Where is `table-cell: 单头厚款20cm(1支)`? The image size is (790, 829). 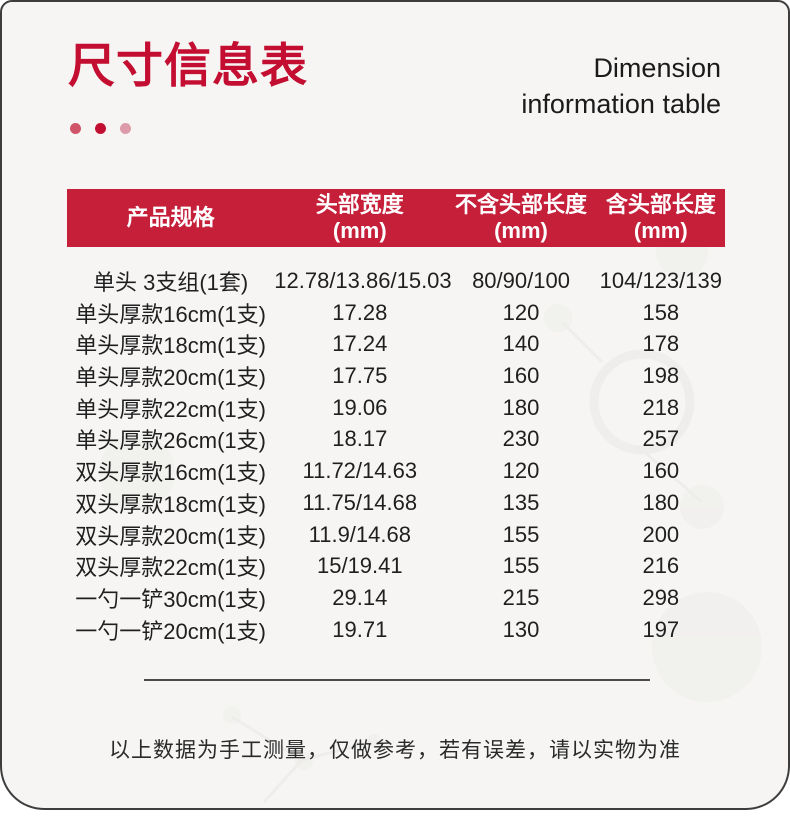 table-cell: 单头厚款20cm(1支) is located at coordinates (170, 378).